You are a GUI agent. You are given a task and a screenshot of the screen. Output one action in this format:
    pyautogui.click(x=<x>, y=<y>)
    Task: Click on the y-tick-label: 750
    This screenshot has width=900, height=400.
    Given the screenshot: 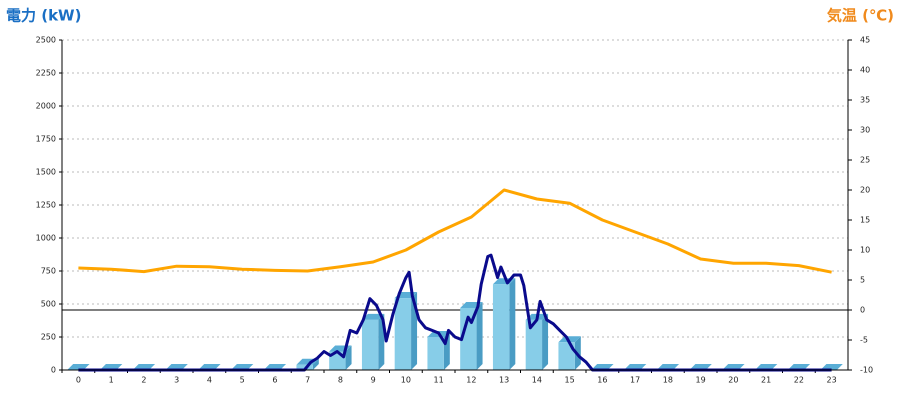 What is the action you would take?
    pyautogui.click(x=48, y=271)
    